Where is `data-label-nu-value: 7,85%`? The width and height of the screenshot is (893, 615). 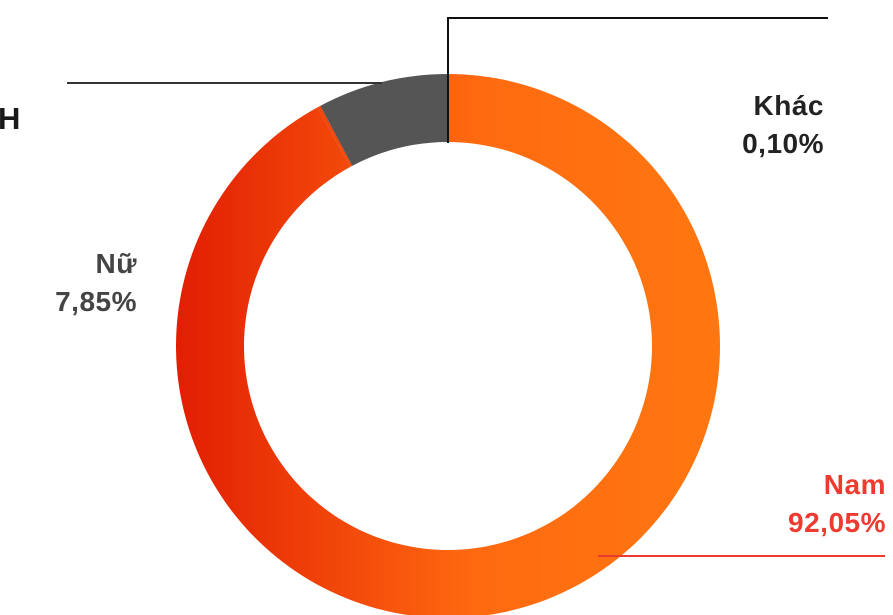 data-label-nu-value: 7,85% is located at coordinates (96, 301).